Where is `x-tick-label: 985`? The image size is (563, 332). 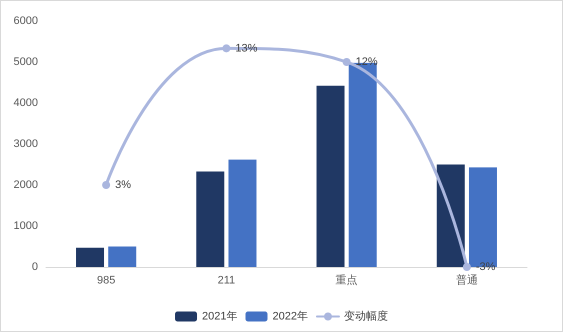
x-tick-label: 985 is located at coordinates (106, 280).